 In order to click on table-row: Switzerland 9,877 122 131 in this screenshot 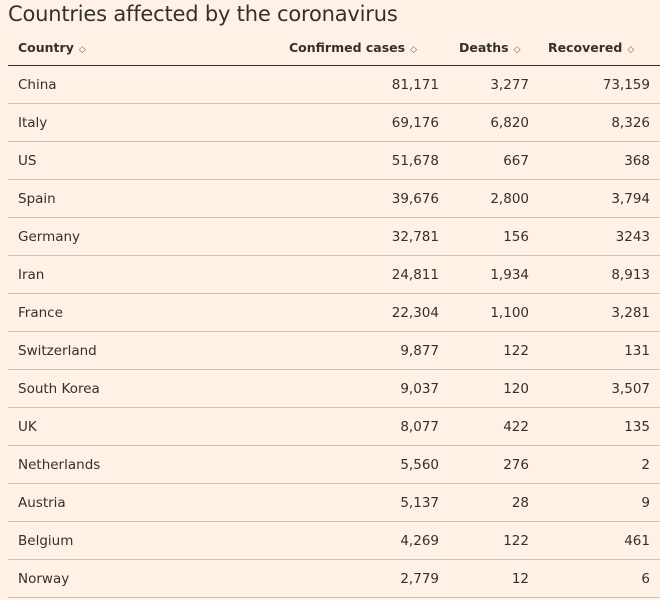, I will do `click(334, 350)`.